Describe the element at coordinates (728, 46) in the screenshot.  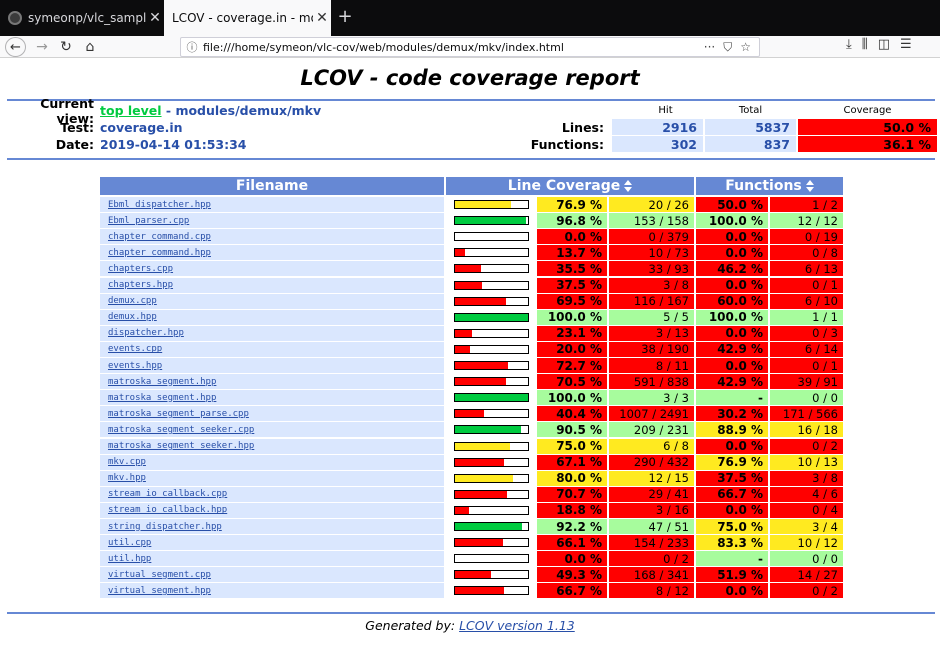
I see `pocket-icon: ⛉` at that location.